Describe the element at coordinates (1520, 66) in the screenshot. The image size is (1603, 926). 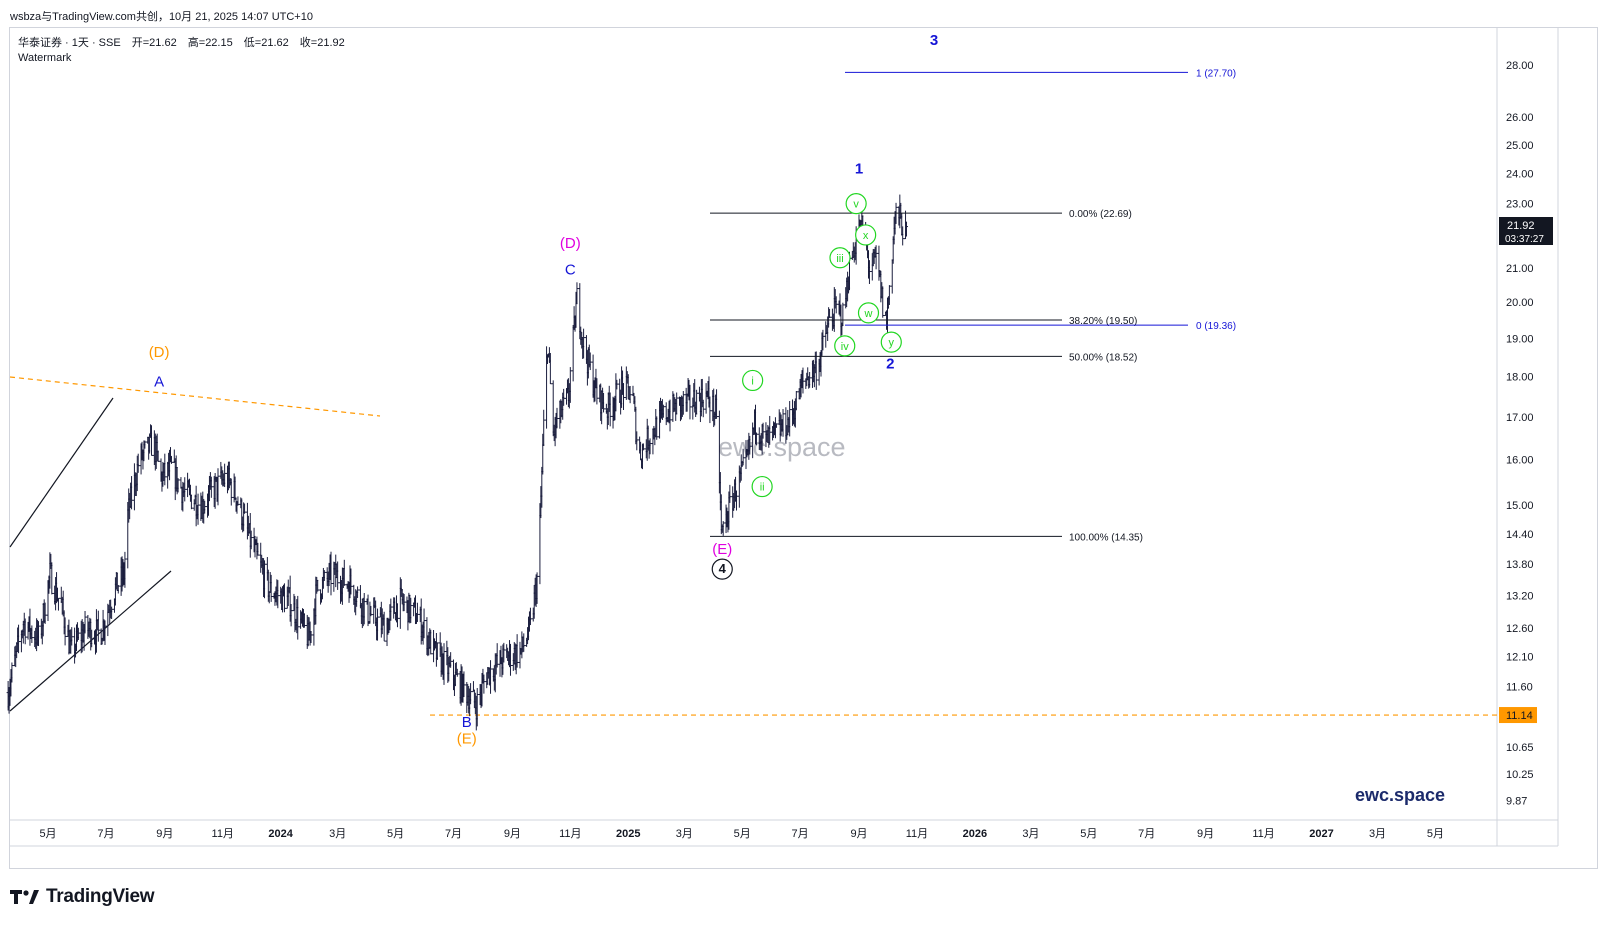
I see `price-axis-tick: 28.00` at that location.